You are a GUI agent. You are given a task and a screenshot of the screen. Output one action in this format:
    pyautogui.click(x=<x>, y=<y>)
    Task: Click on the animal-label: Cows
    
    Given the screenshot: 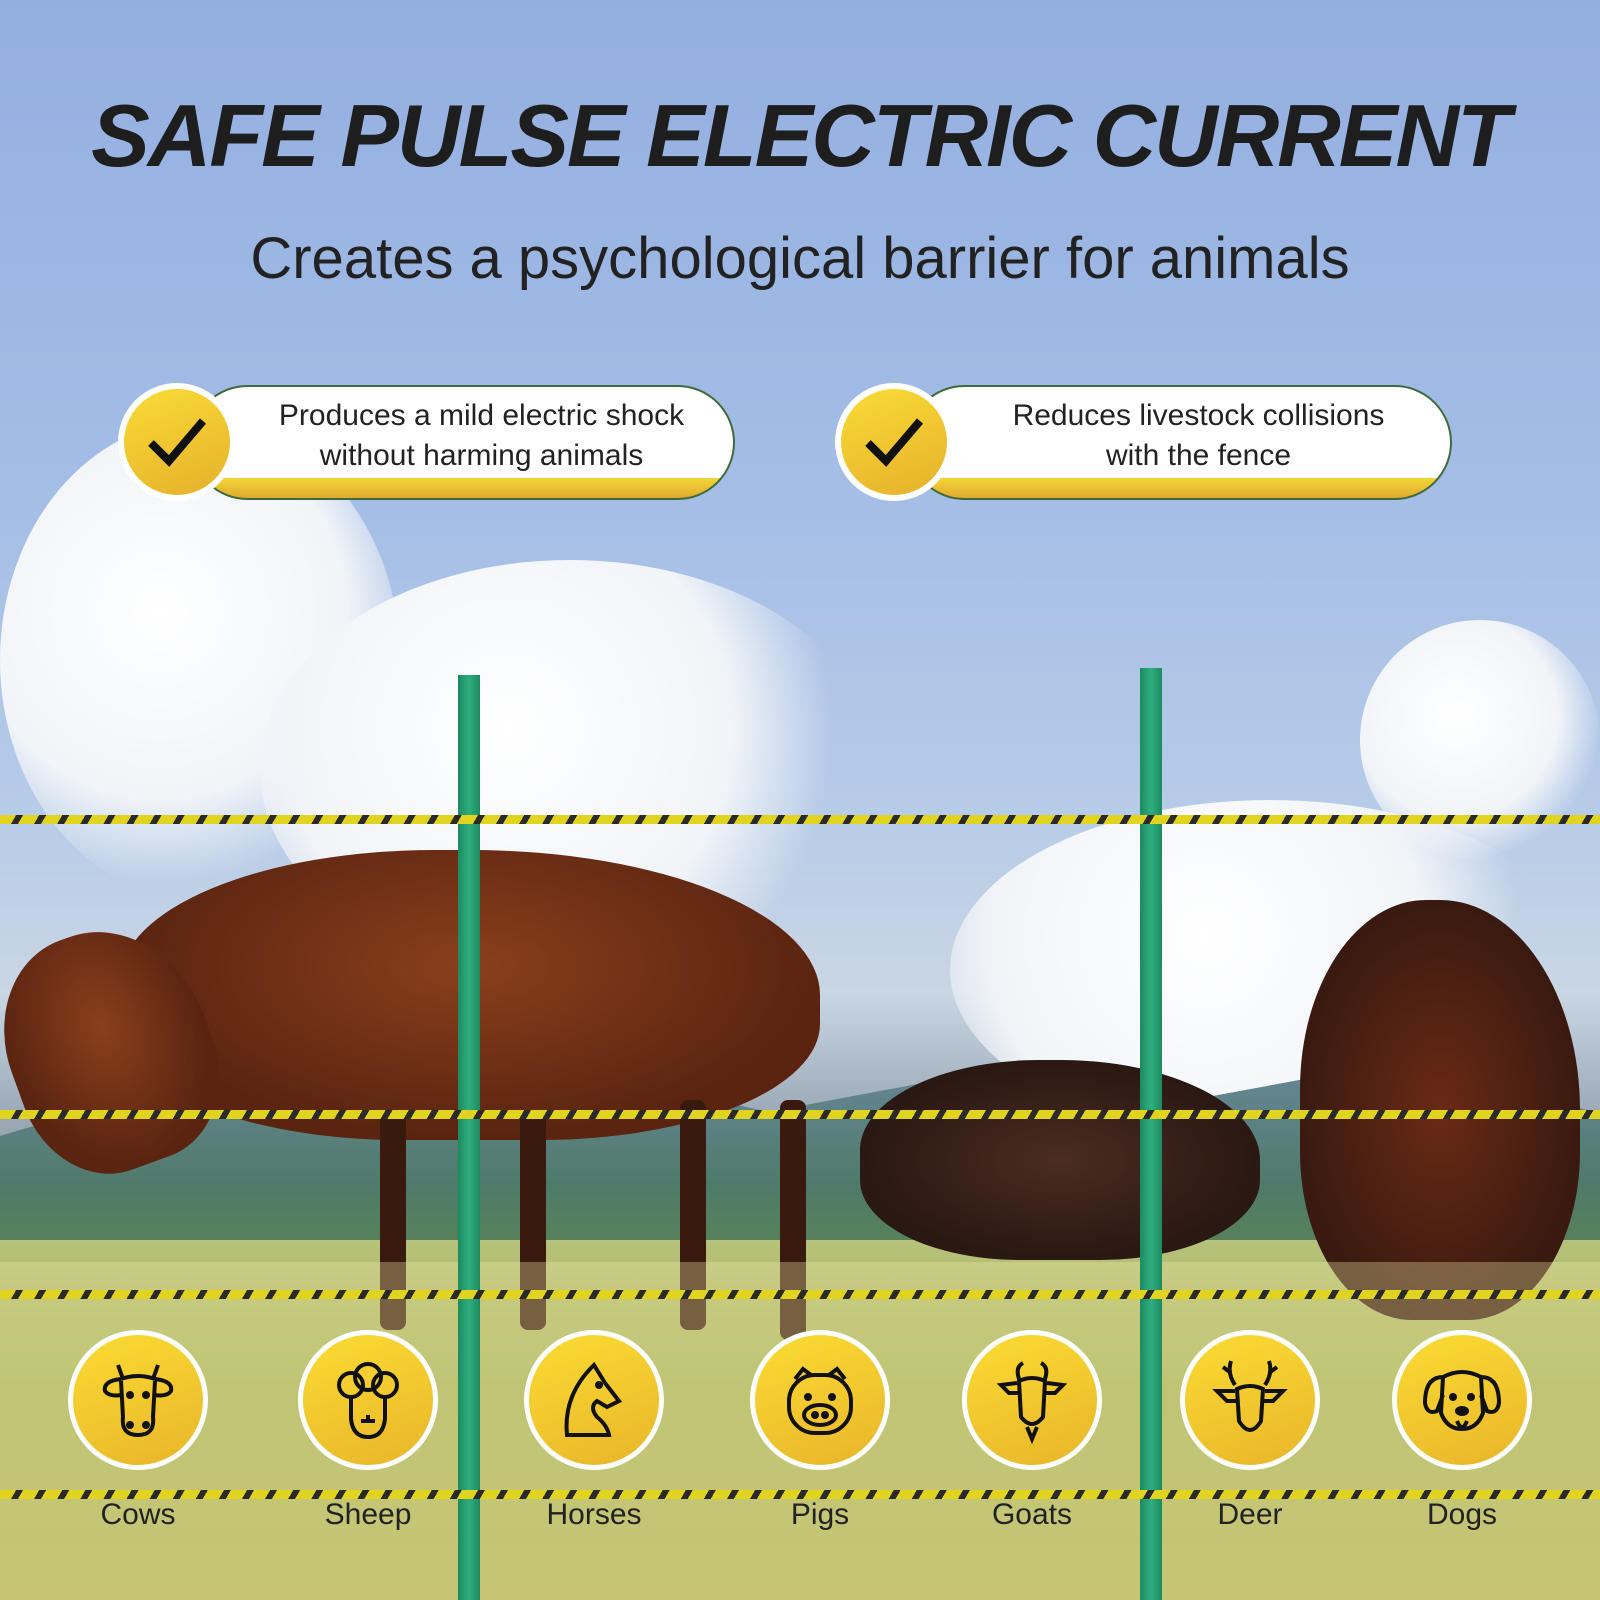 What is the action you would take?
    pyautogui.click(x=138, y=1514)
    